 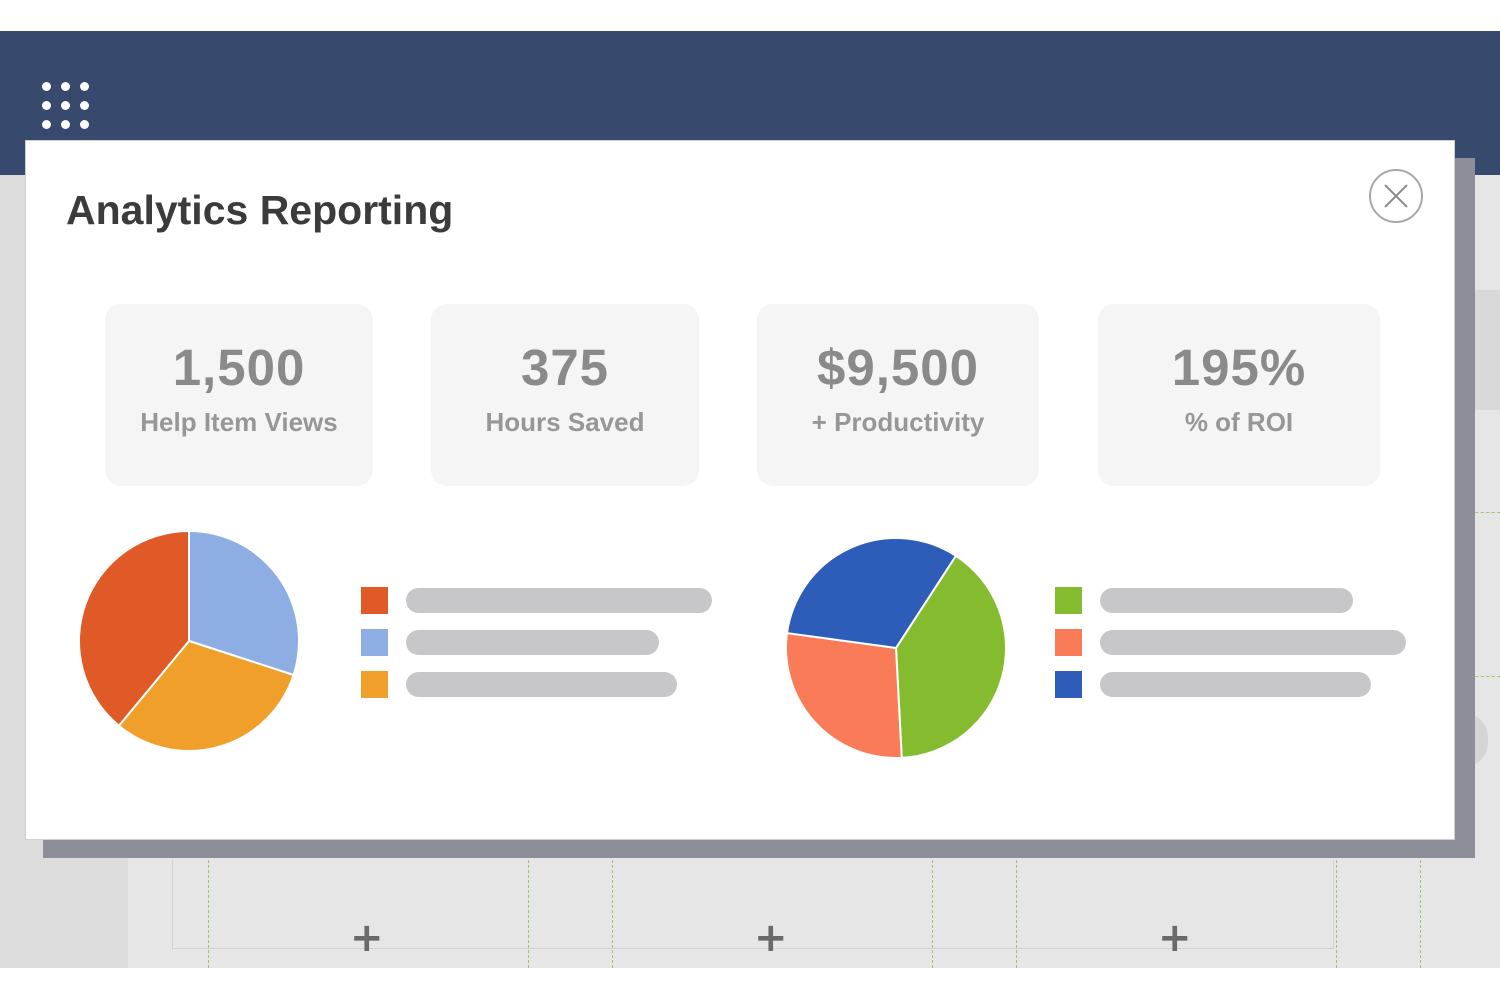 What do you see at coordinates (898, 367) in the screenshot?
I see `stat-value: $9,500` at bounding box center [898, 367].